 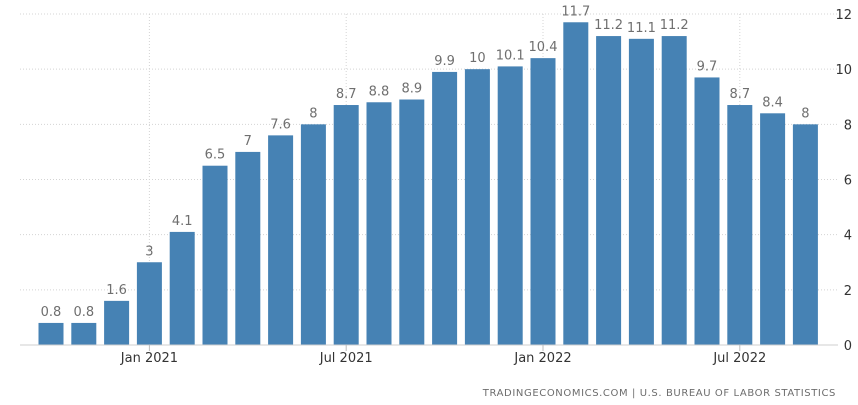 I want to click on y-tick-label: 6, so click(x=848, y=181).